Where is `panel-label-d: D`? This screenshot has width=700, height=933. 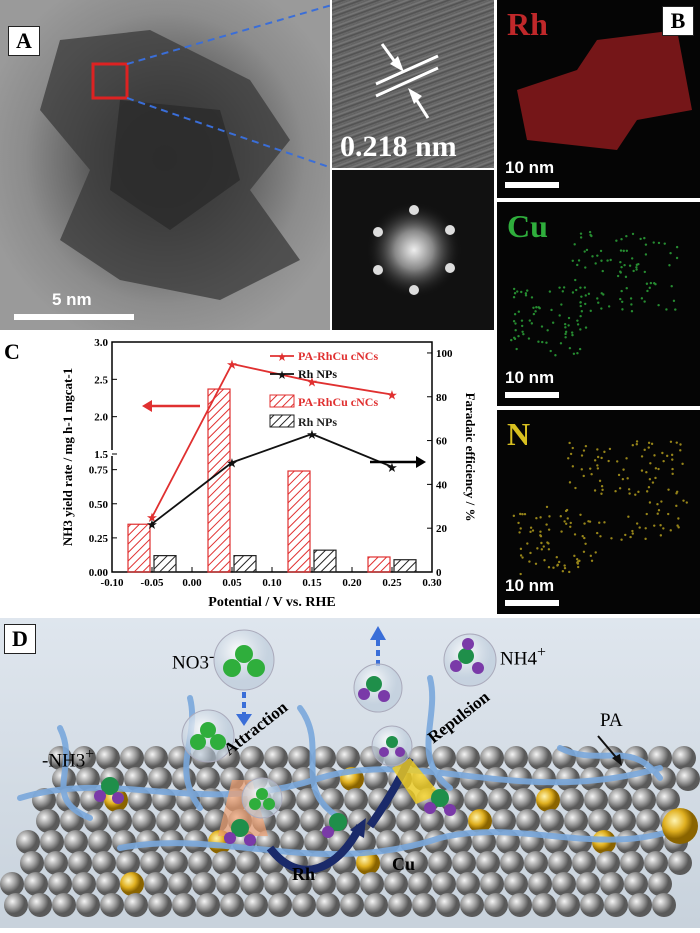 panel-label-d: D is located at coordinates (20, 639).